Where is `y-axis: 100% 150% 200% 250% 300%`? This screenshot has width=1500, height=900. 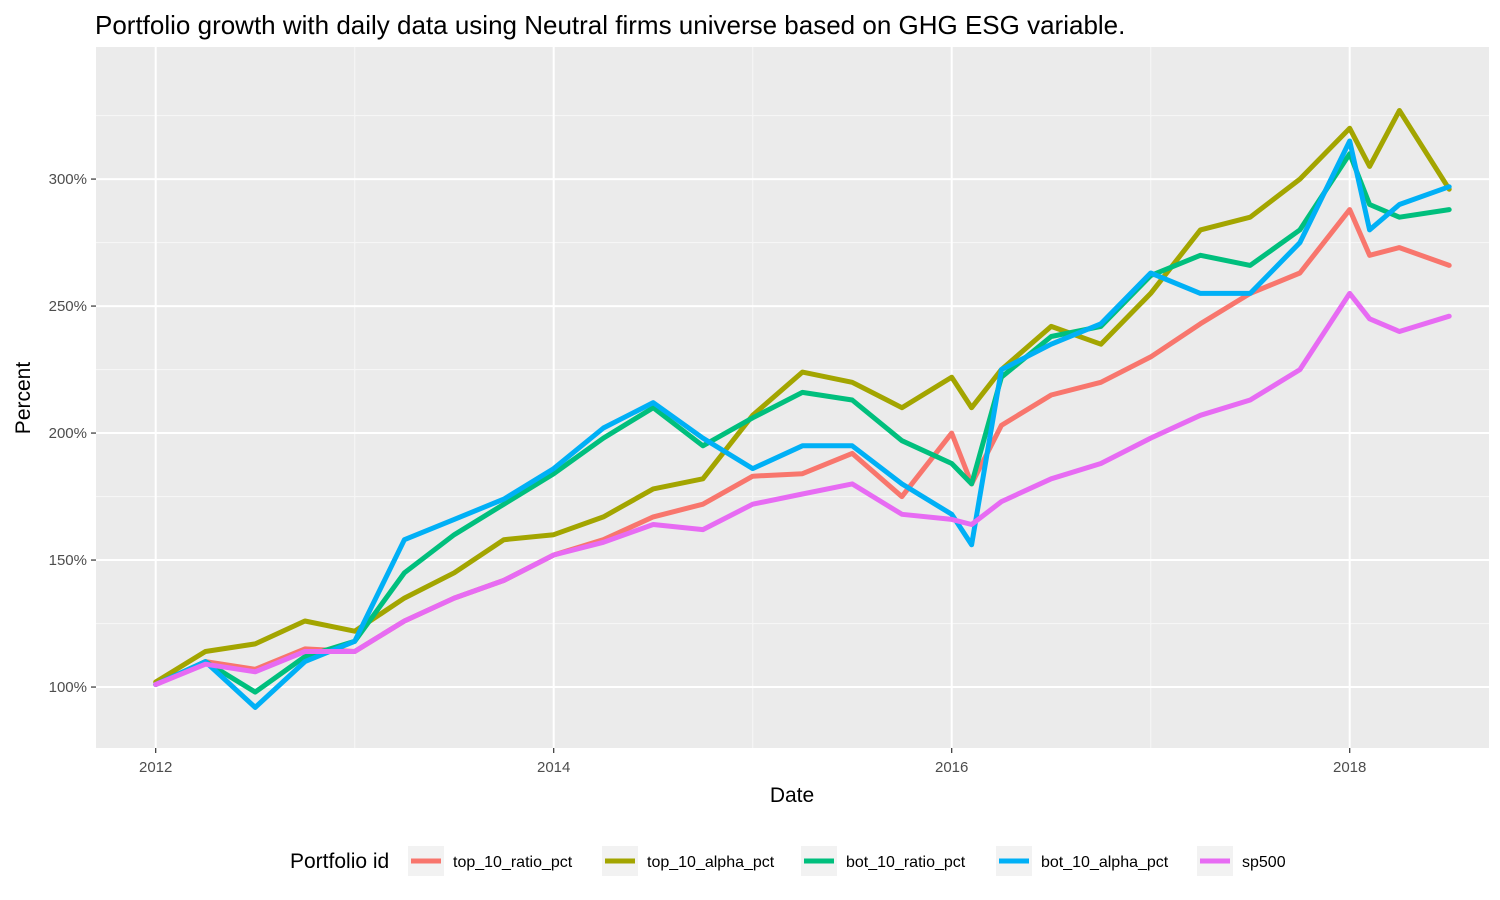 y-axis: 100% 150% 200% 250% 300% is located at coordinates (72, 433).